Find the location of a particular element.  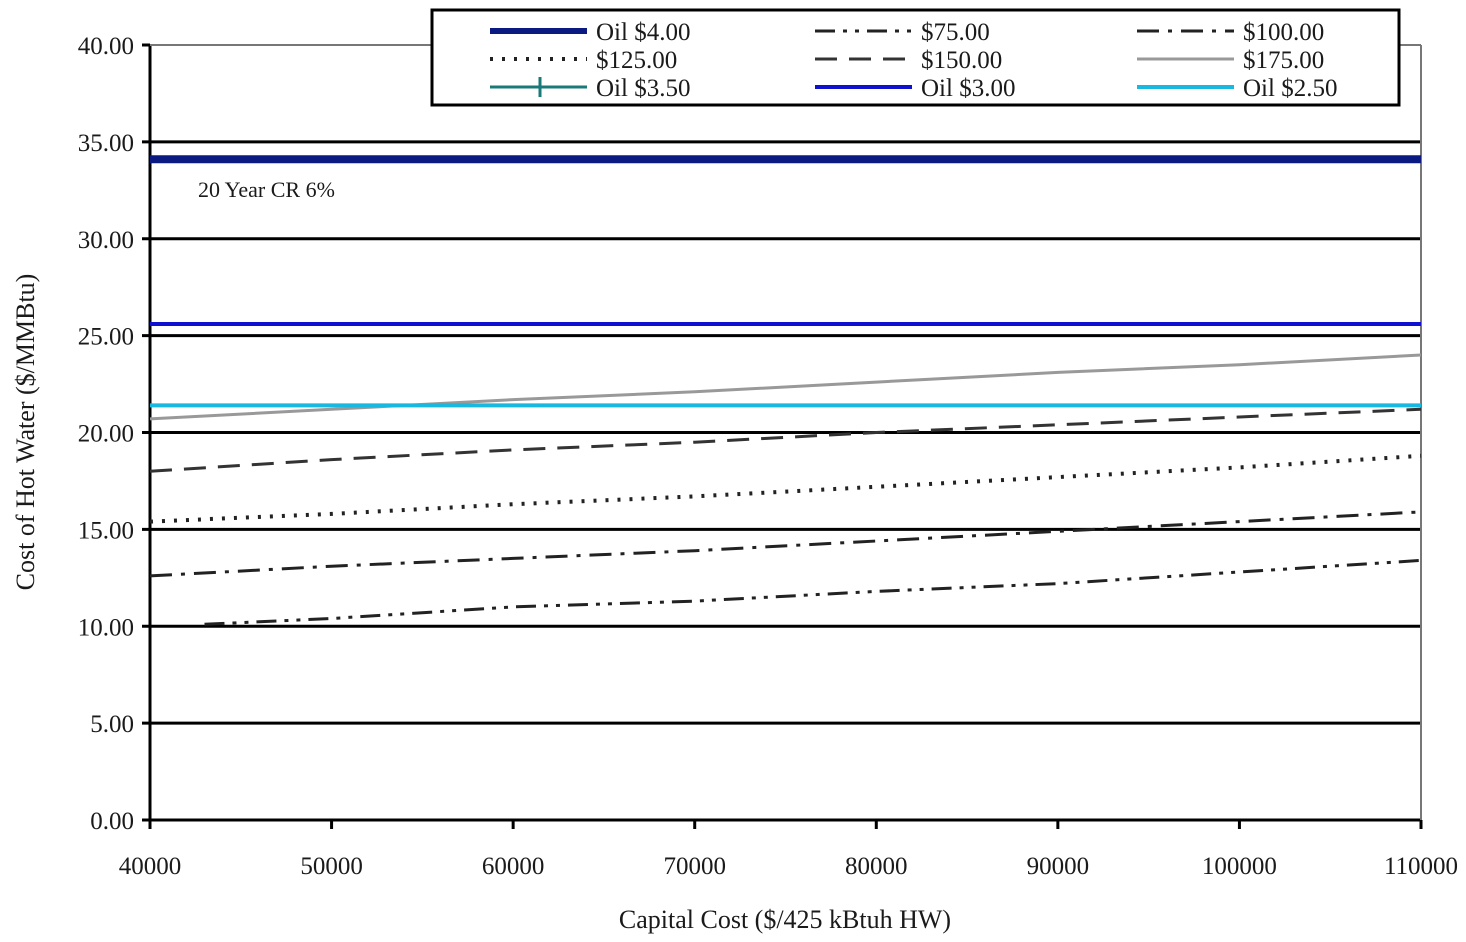

y-tick-label-8: 40.00 is located at coordinates (106, 46).